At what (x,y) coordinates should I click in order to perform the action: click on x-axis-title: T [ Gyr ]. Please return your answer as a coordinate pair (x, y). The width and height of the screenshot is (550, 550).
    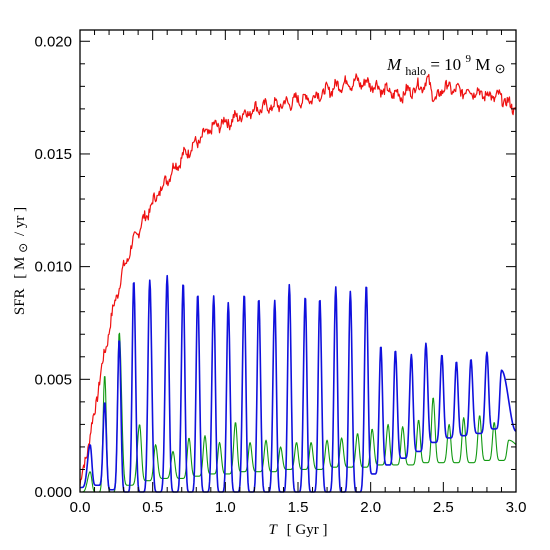
    Looking at the image, I should click on (298, 530).